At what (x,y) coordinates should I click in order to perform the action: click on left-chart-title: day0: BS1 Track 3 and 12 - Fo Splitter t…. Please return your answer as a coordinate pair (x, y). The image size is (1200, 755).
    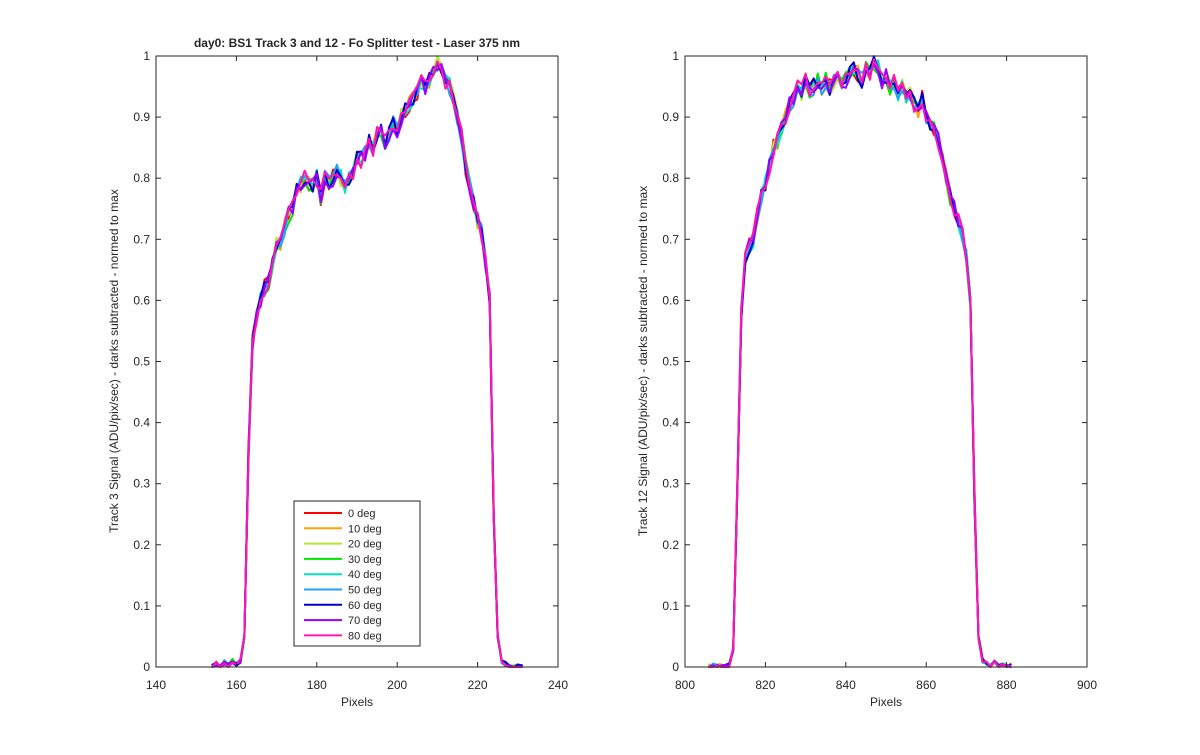
    Looking at the image, I should click on (357, 43).